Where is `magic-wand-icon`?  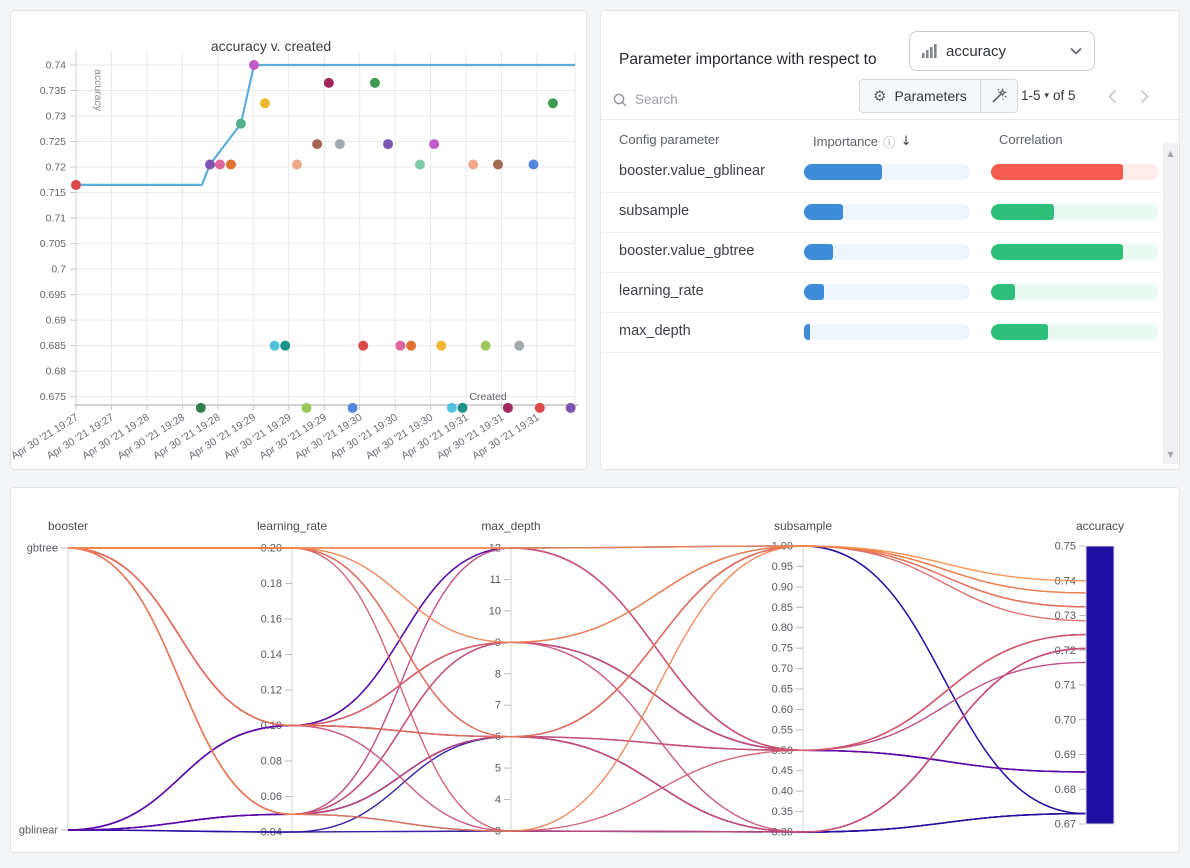 magic-wand-icon is located at coordinates (1000, 95).